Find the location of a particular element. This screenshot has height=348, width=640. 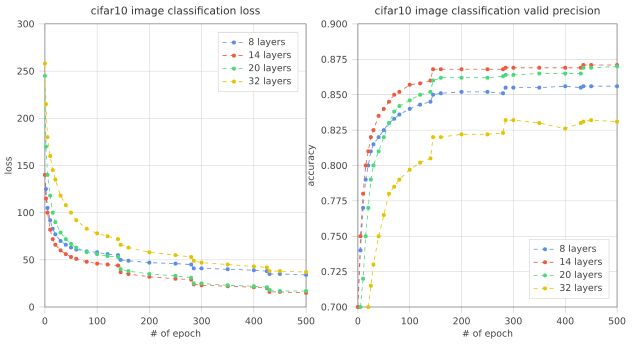

chart-title: cifar10 image classification valid precision is located at coordinates (487, 11).